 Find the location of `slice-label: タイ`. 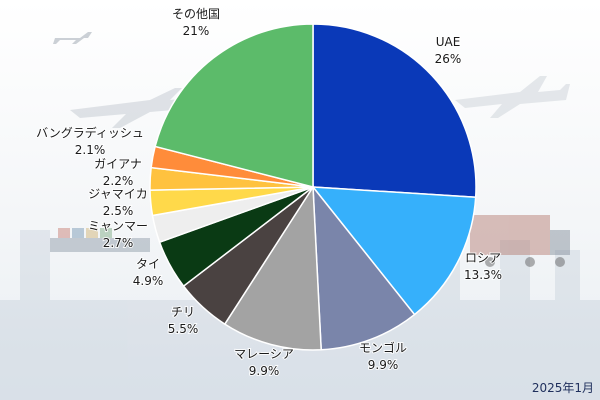

slice-label: タイ is located at coordinates (148, 264).